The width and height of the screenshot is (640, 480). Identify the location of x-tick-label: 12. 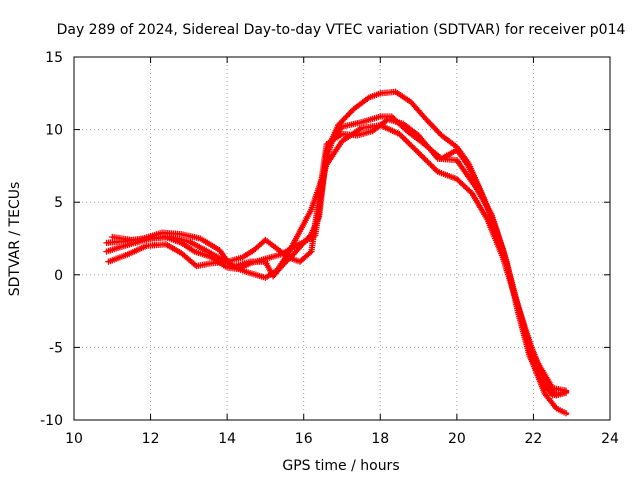
(151, 439).